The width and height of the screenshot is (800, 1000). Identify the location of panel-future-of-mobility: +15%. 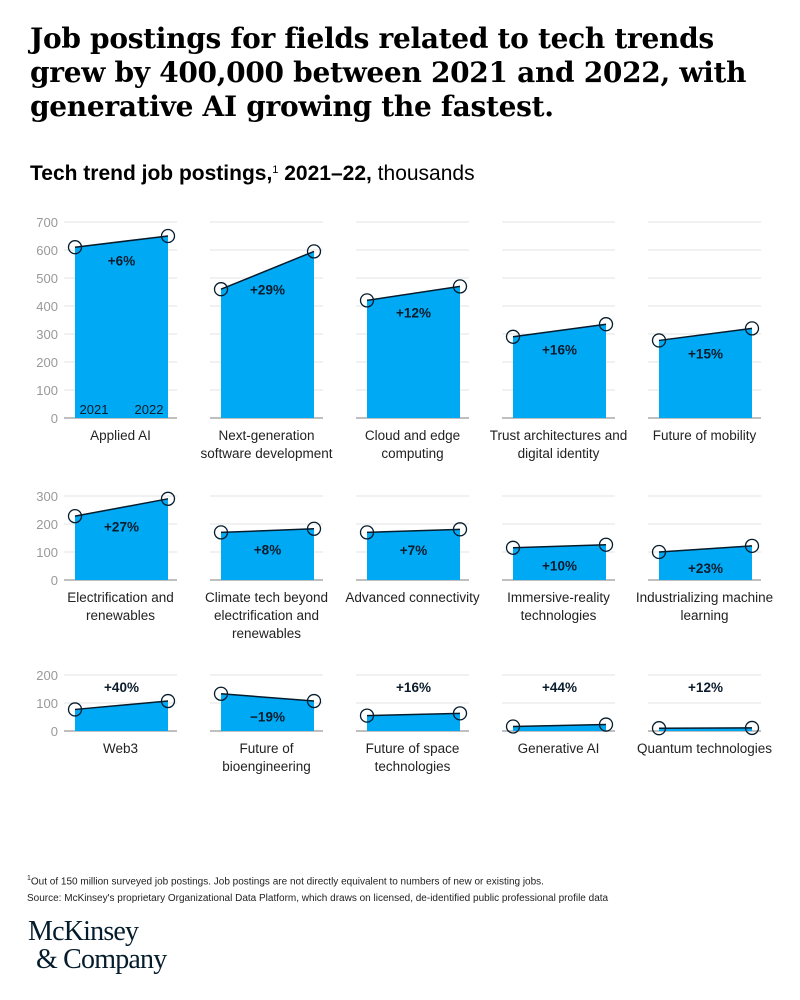
(705, 369).